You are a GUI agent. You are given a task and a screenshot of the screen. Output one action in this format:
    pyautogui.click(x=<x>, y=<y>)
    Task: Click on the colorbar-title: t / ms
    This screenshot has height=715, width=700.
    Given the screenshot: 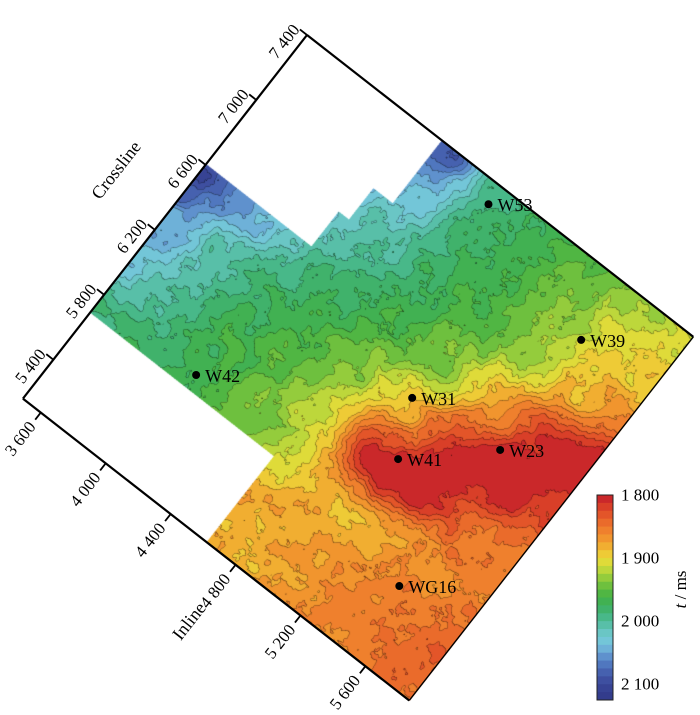 What is the action you would take?
    pyautogui.click(x=680, y=590)
    